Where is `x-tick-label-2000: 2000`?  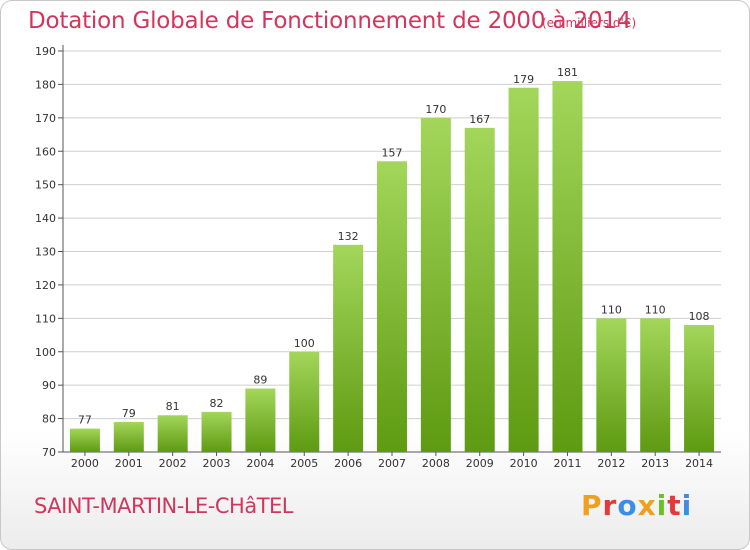
x-tick-label-2000: 2000 is located at coordinates (85, 463).